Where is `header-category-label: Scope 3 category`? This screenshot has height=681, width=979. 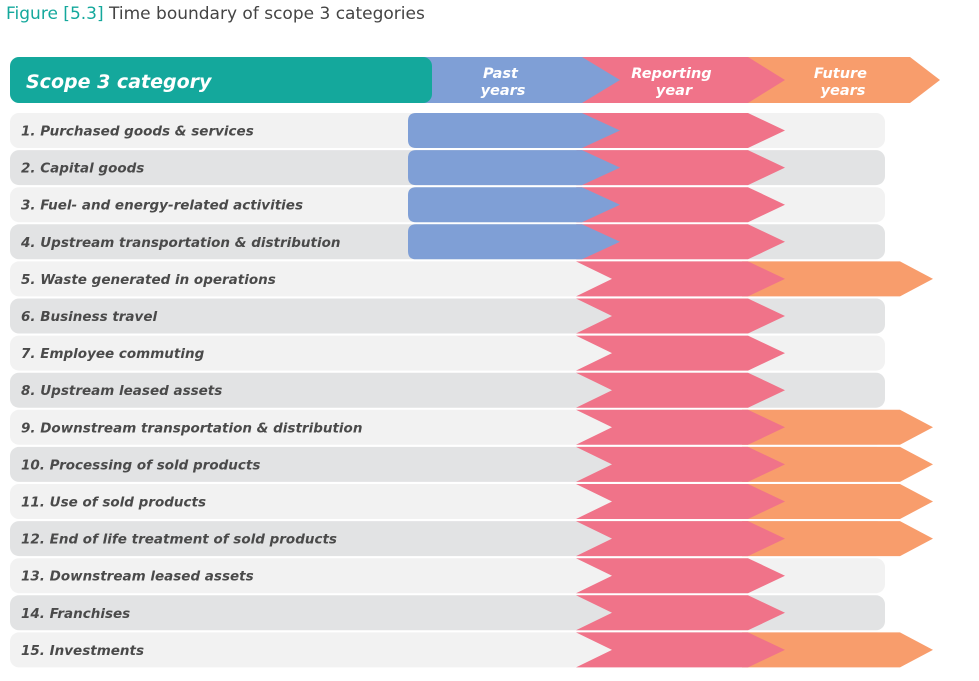 header-category-label: Scope 3 category is located at coordinates (119, 82).